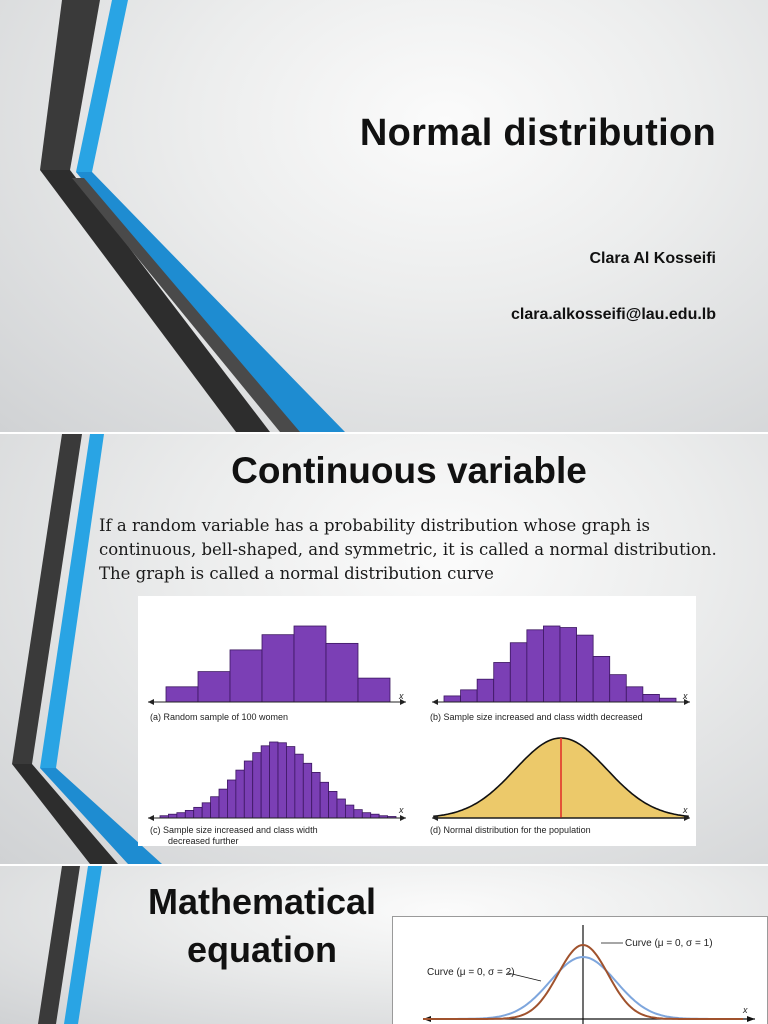  I want to click on axis-label-d: x, so click(685, 810).